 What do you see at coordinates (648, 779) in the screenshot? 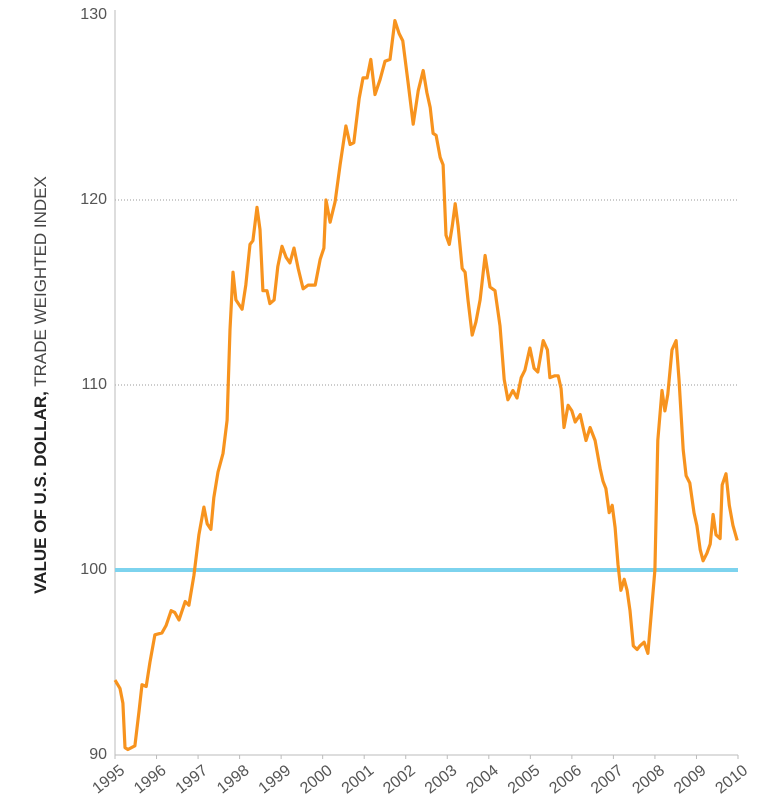
I see `x-tick-label: 2008` at bounding box center [648, 779].